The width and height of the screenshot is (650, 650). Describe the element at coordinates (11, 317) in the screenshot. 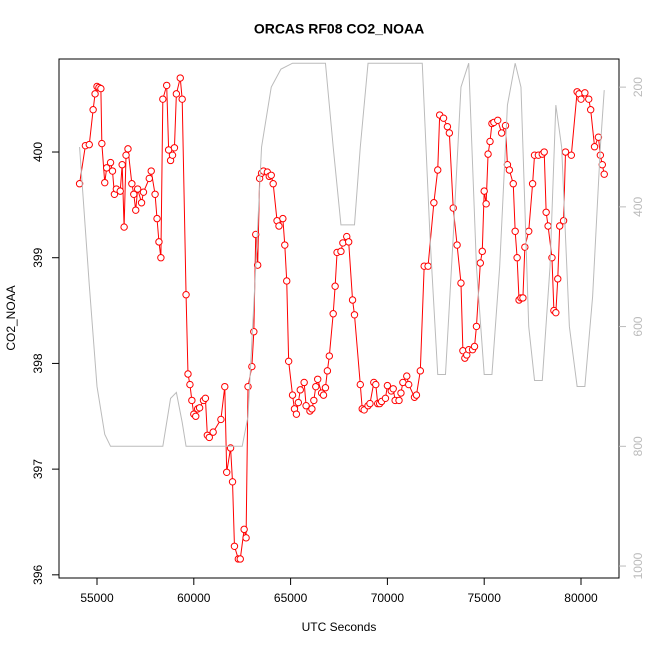

I see `y-axis-label: CO2_NOAA` at that location.